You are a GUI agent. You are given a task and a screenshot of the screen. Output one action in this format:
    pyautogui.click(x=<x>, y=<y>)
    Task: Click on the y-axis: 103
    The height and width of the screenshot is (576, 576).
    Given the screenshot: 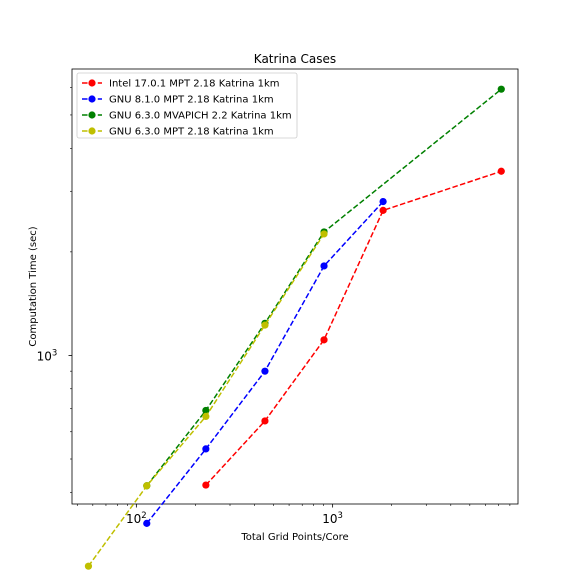 What is the action you would take?
    pyautogui.click(x=54, y=290)
    